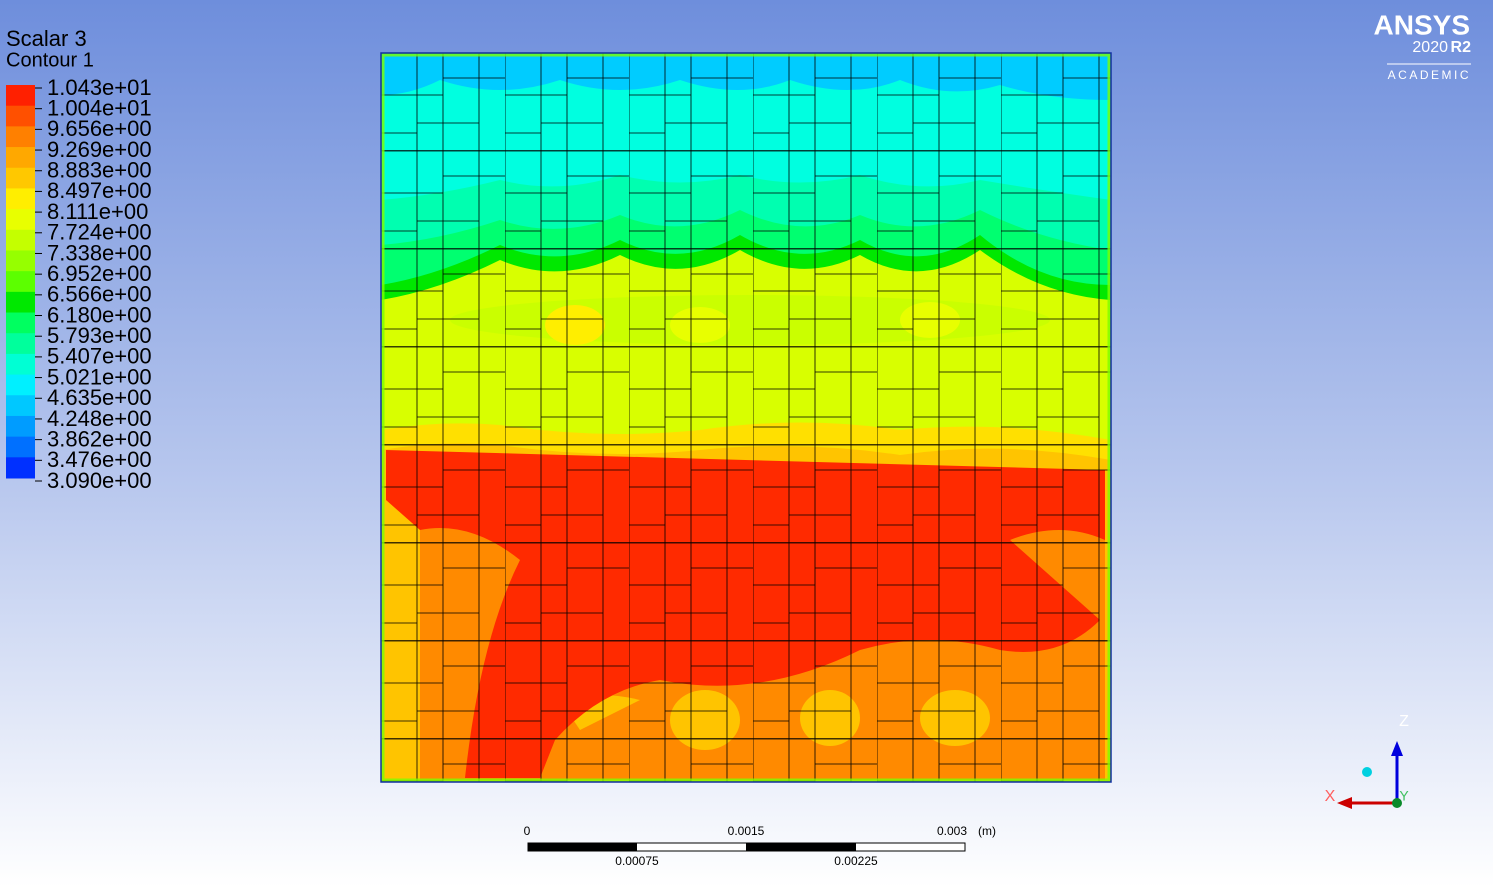  What do you see at coordinates (637, 861) in the screenshot?
I see `scale-label: 0.00075` at bounding box center [637, 861].